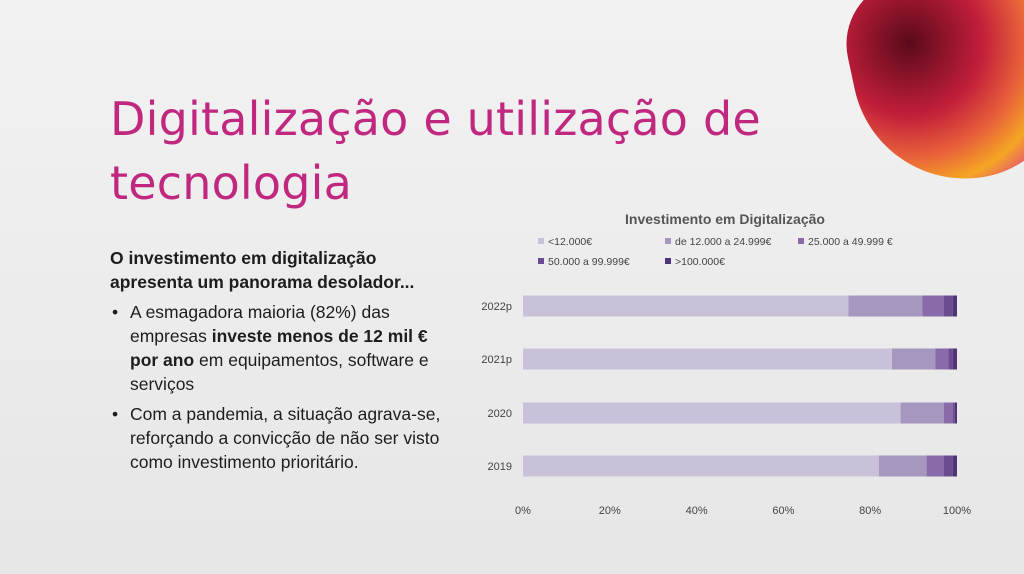 This screenshot has width=1024, height=574. I want to click on x-tick-label-1: 20%, so click(610, 511).